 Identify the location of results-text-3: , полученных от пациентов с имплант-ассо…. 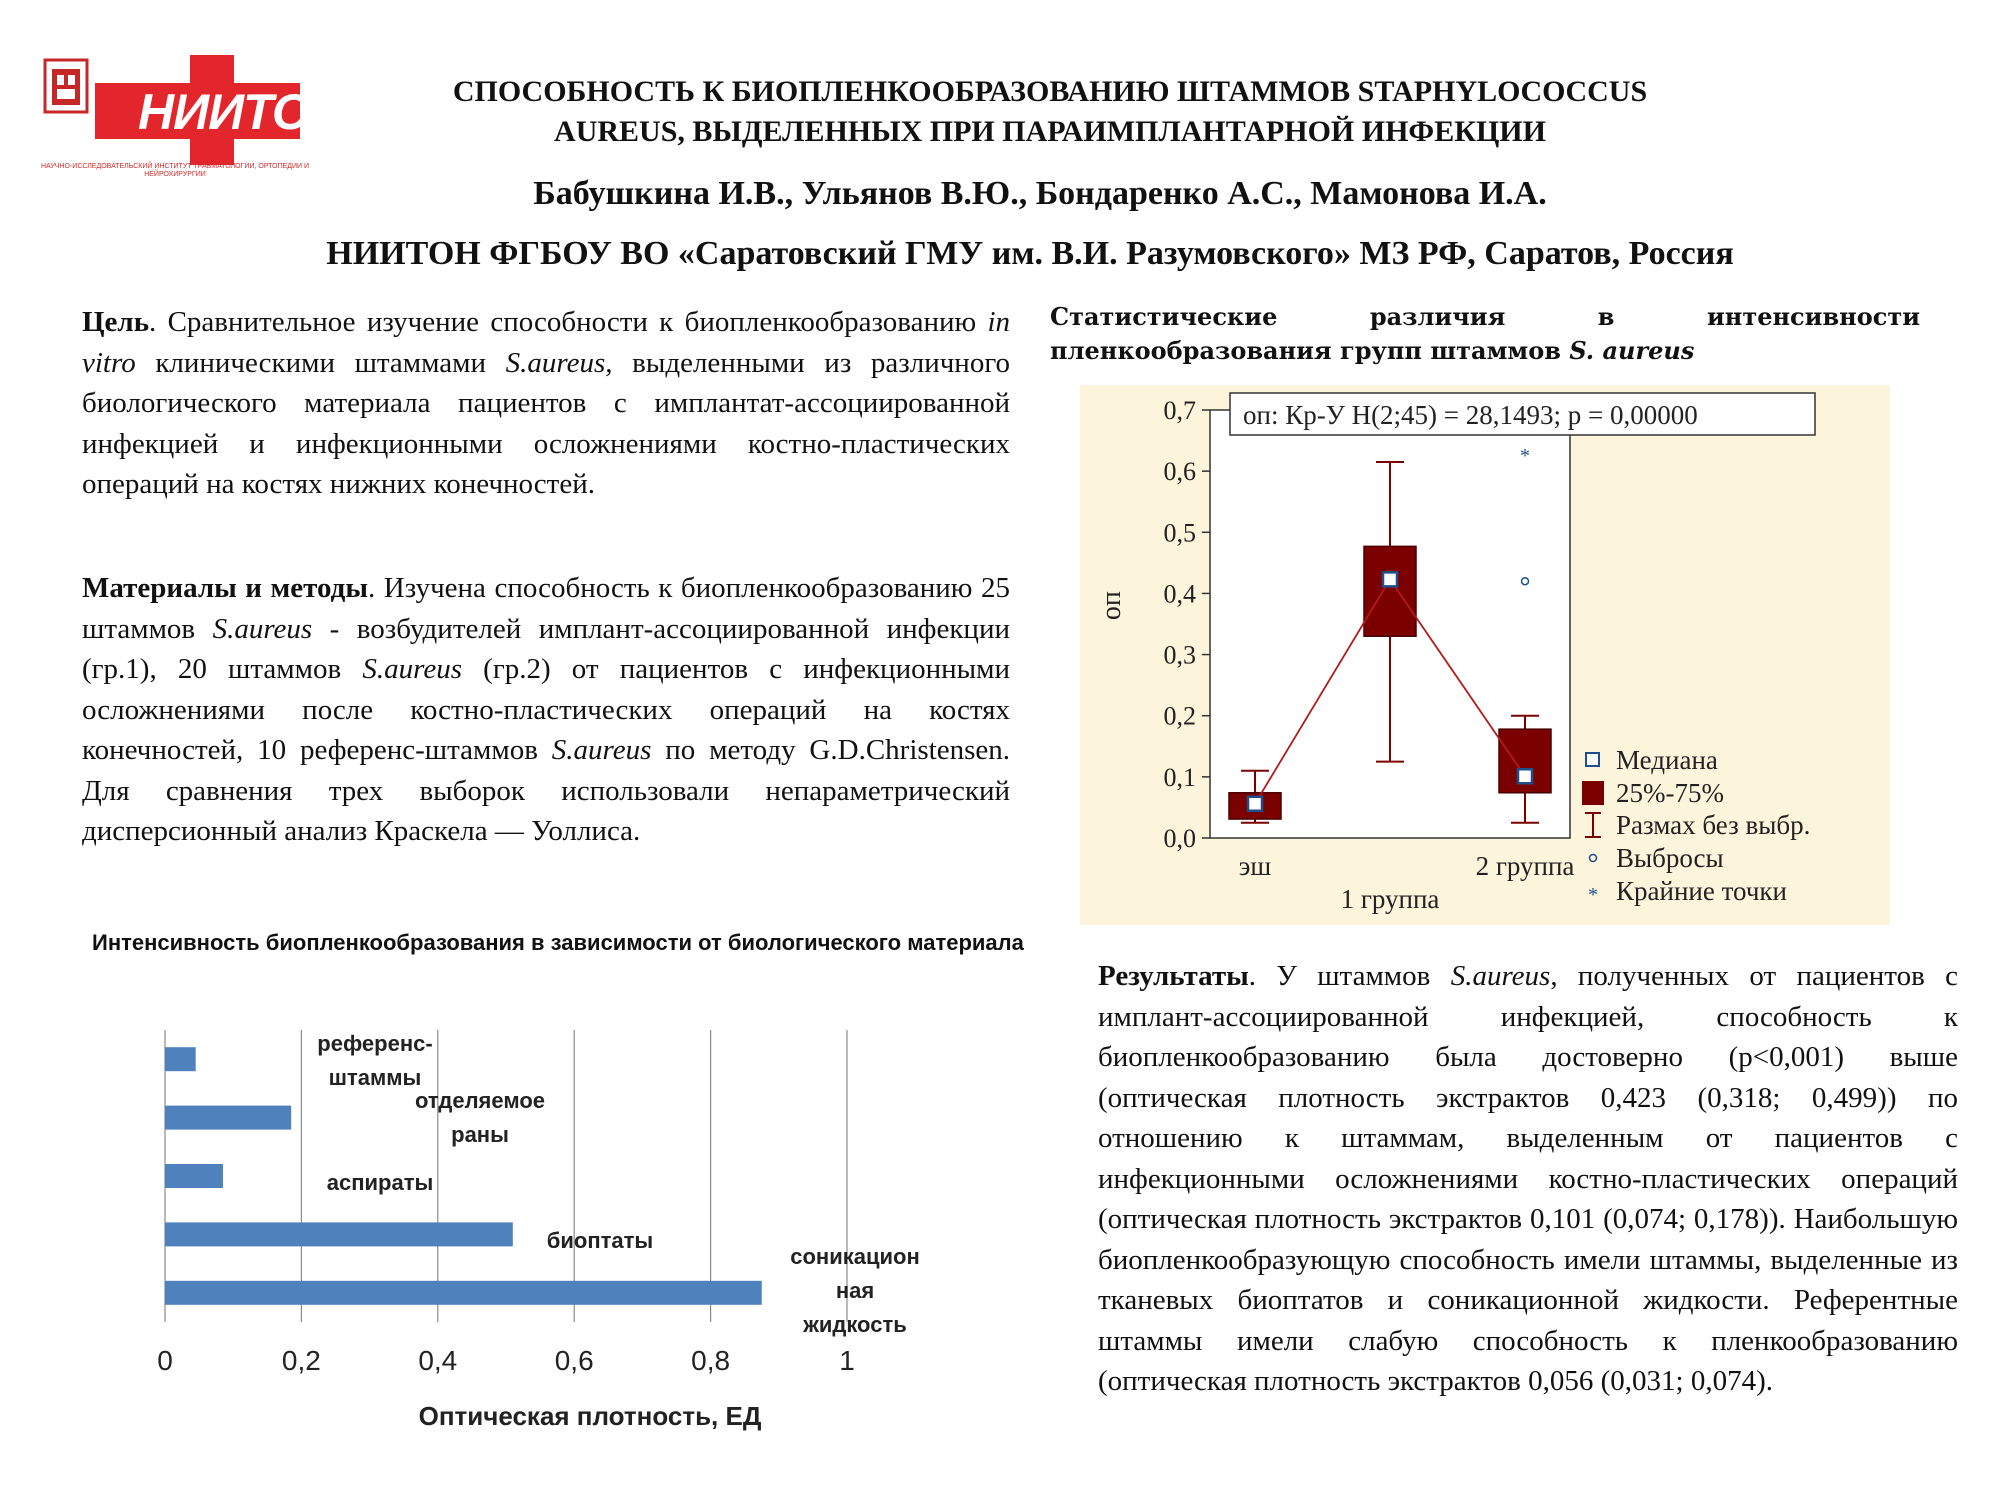
(1528, 1178).